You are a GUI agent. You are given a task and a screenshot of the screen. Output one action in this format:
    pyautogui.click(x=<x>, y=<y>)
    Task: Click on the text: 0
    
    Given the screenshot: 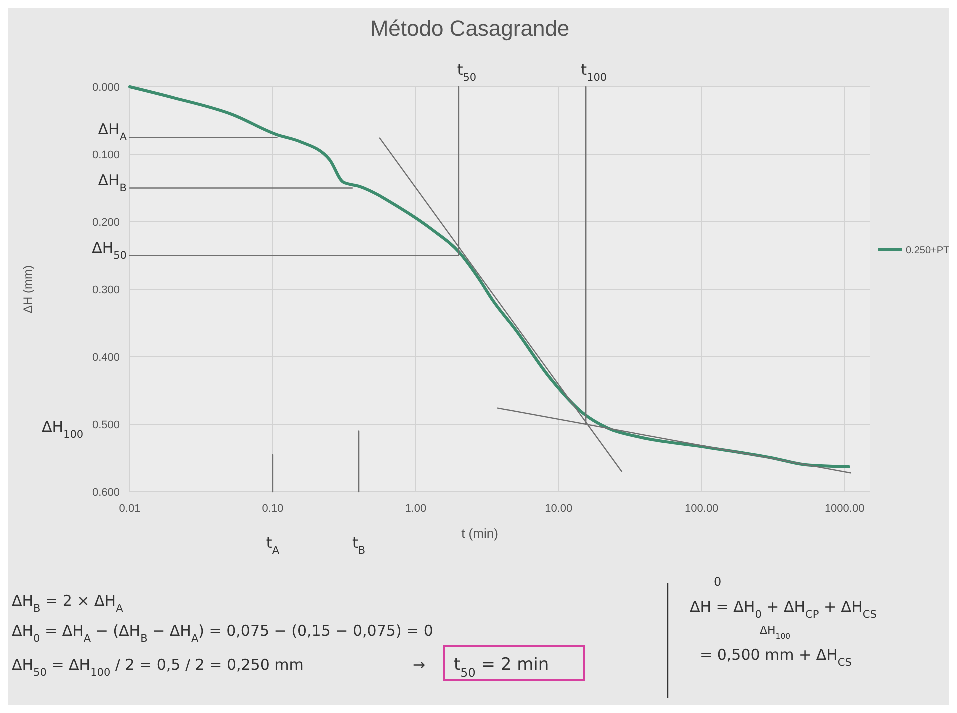 What is the action you would take?
    pyautogui.click(x=718, y=582)
    